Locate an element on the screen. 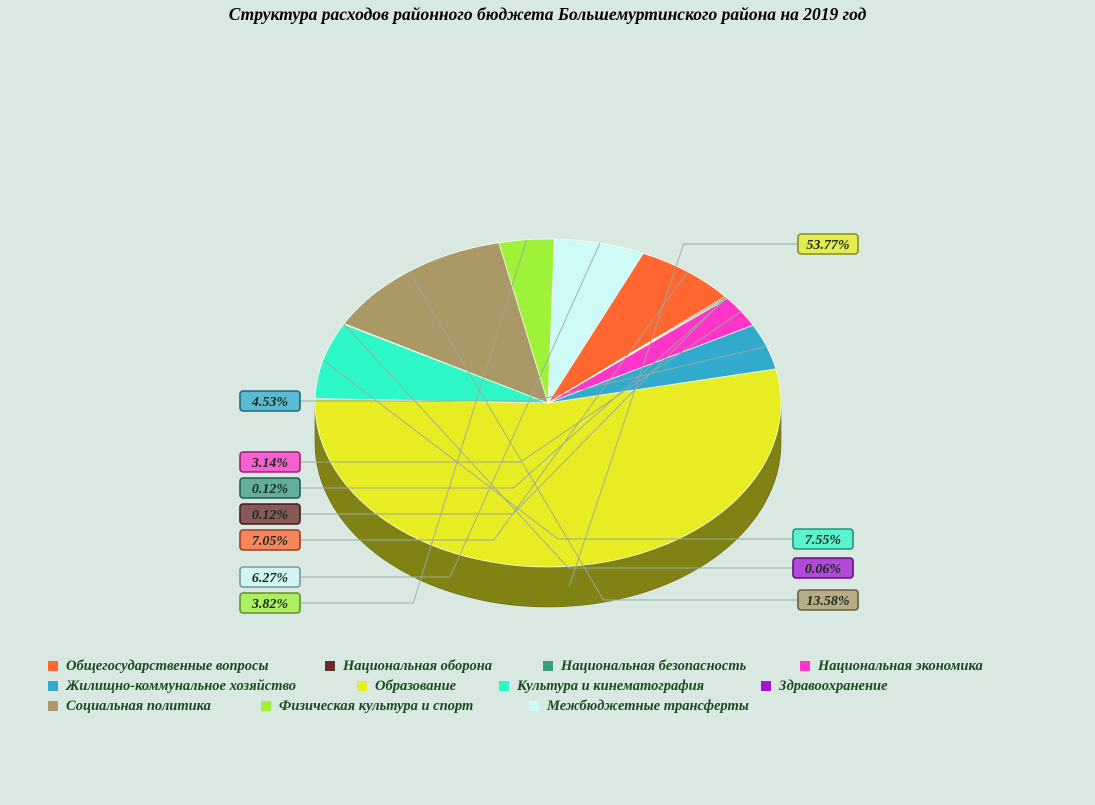 The width and height of the screenshot is (1095, 805). data-label-жилищно-коммунальное-хозяйство: 4.53% is located at coordinates (269, 402).